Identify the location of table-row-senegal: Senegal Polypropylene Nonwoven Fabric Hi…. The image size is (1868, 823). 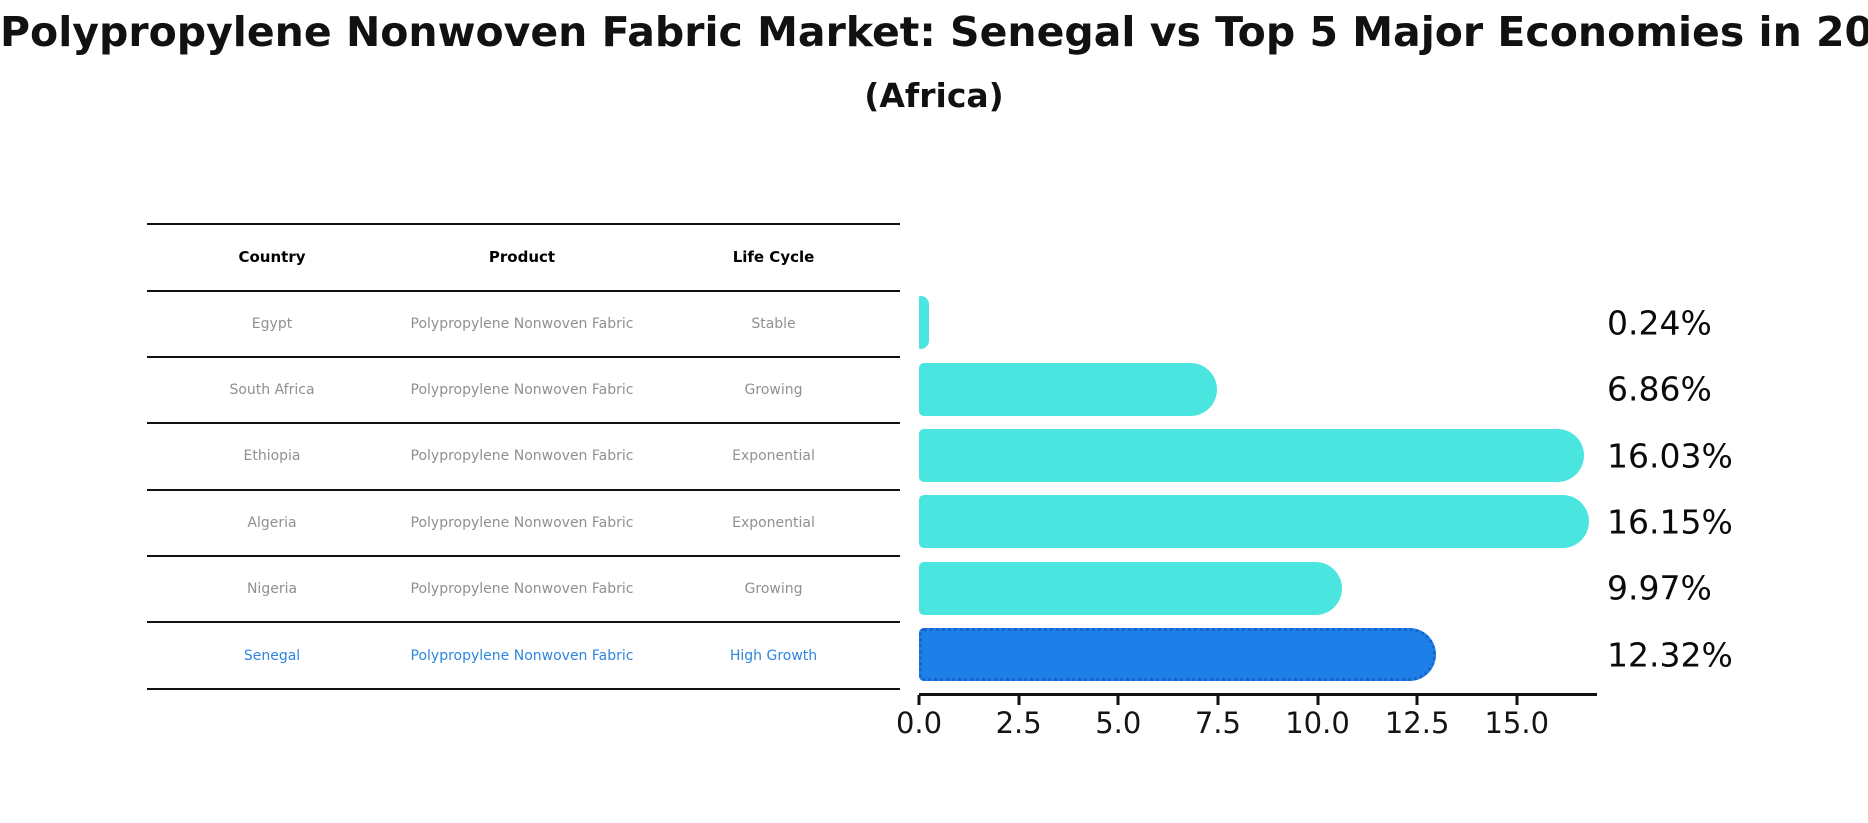
(523, 656).